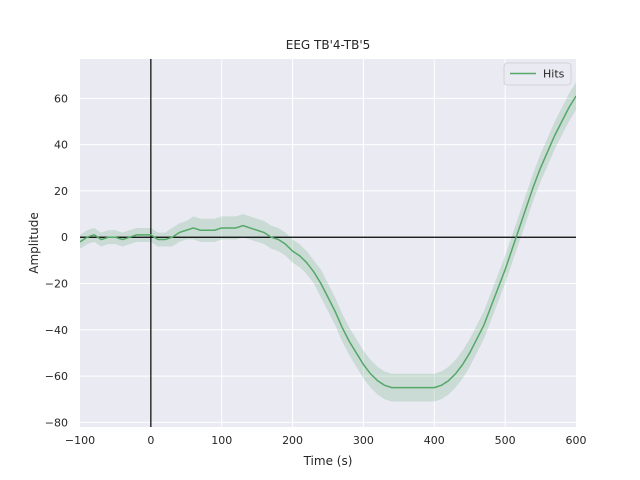 The image size is (640, 480). I want to click on x-tick-labels: −100 0 100 200 300 400 500 600, so click(326, 440).